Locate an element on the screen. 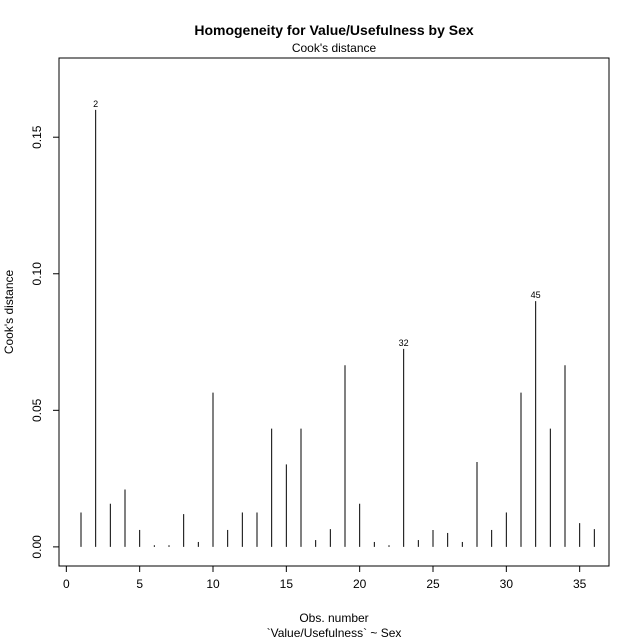 The height and width of the screenshot is (640, 640). y-tick-label-0.05: 0.05 is located at coordinates (37, 410).